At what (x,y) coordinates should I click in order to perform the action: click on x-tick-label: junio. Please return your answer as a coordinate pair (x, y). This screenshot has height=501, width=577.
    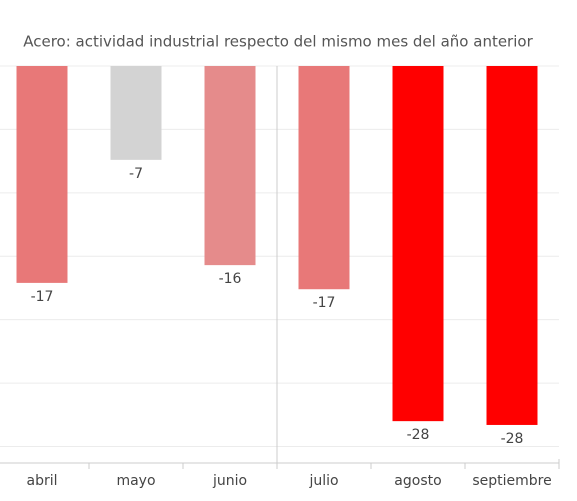
    Looking at the image, I should click on (229, 481).